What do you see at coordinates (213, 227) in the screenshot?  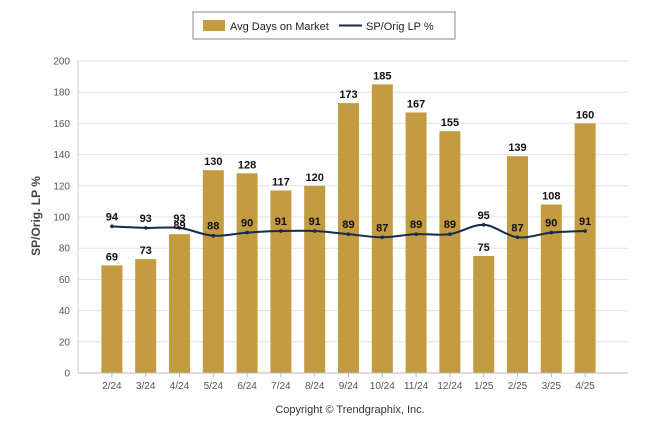 I see `line-value-label: 88` at bounding box center [213, 227].